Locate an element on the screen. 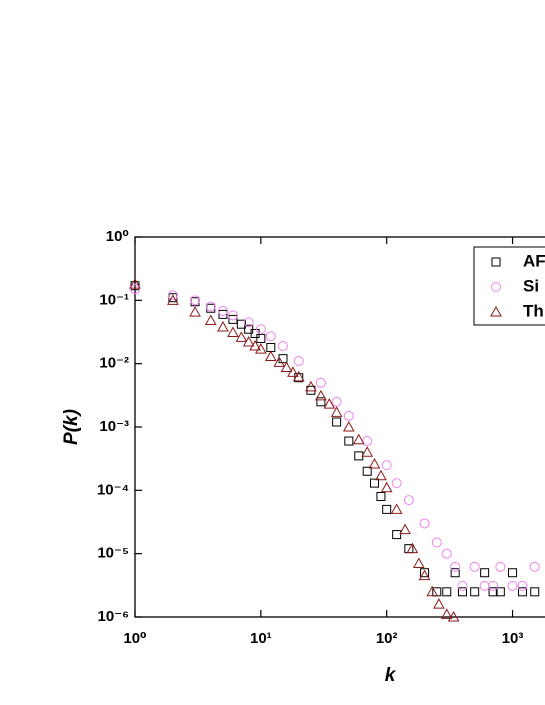 This screenshot has height=705, width=545. y-tick-label: 10⁻² is located at coordinates (114, 363).